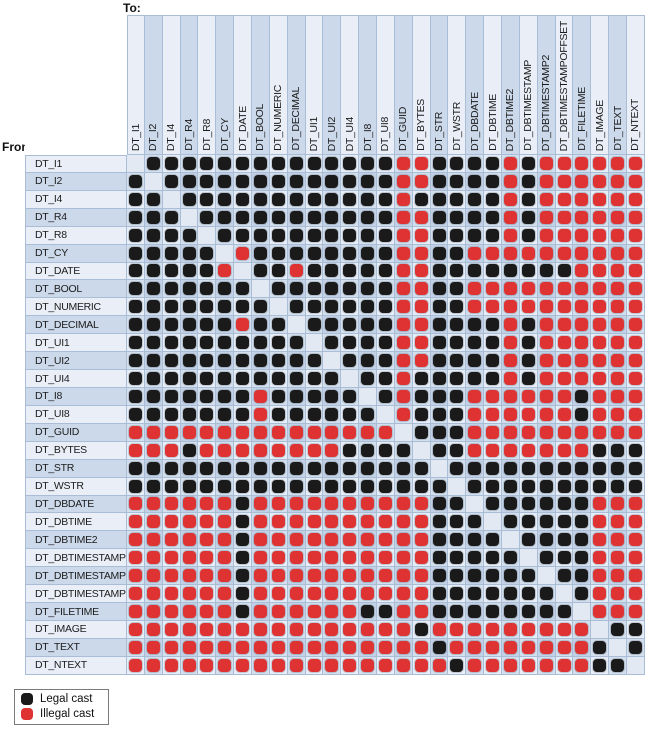 This screenshot has height=729, width=645. I want to click on col-header-label: DT_I4, so click(171, 137).